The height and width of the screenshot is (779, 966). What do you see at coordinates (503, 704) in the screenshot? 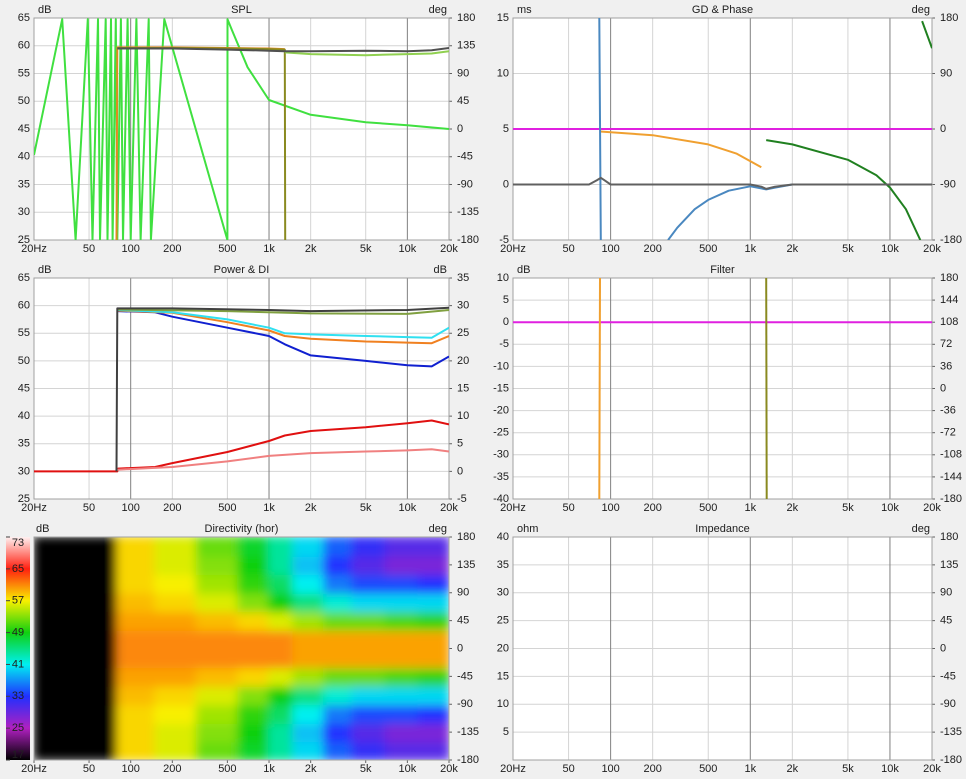
I see `y-tick-label: 10` at bounding box center [503, 704].